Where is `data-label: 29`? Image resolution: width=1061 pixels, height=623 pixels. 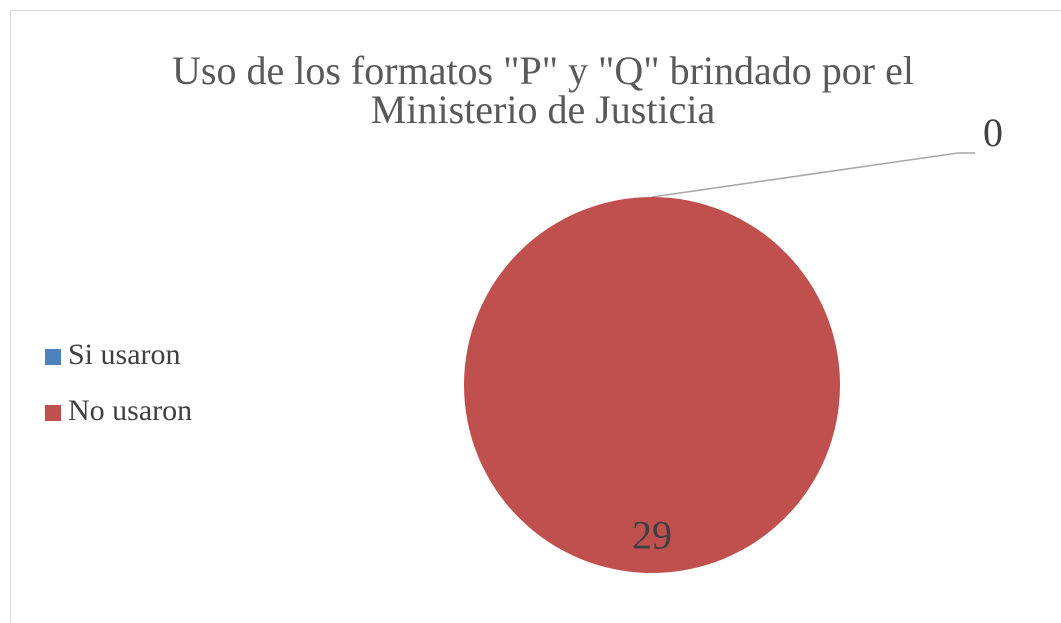 data-label: 29 is located at coordinates (652, 534).